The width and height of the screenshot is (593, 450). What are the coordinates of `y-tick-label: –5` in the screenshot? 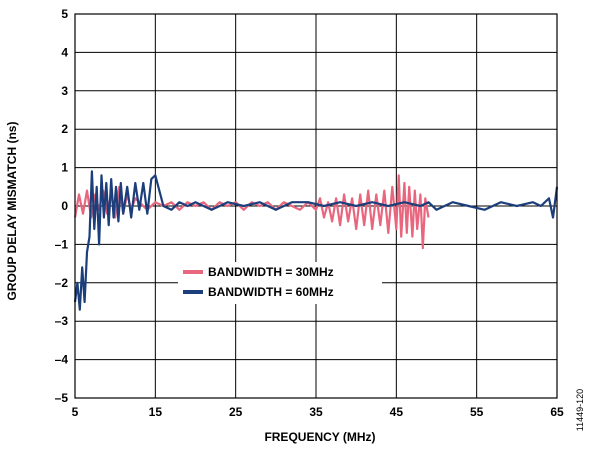 It's located at (62, 398).